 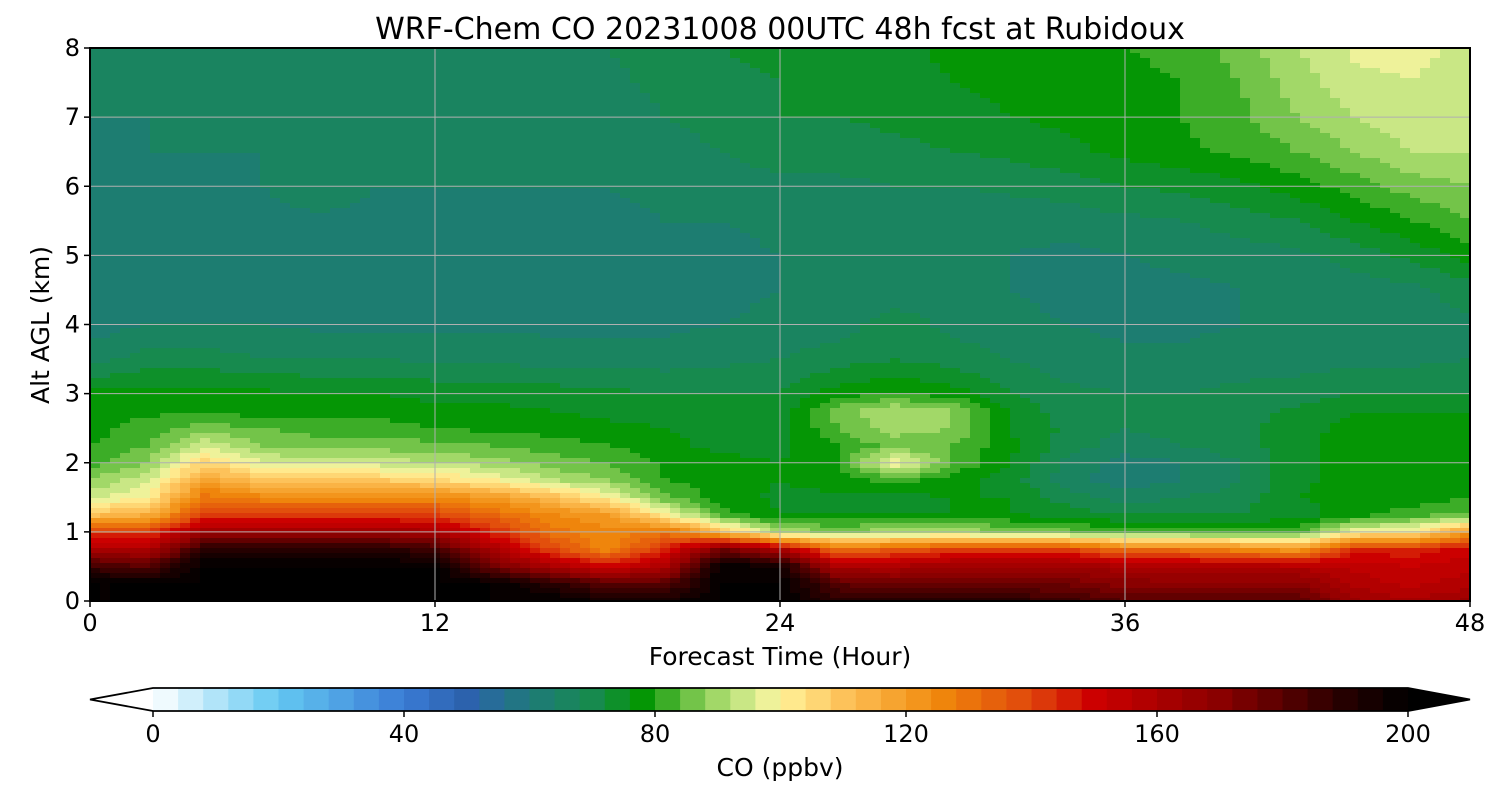 What do you see at coordinates (152, 734) in the screenshot?
I see `colorbar-tick-label: 0` at bounding box center [152, 734].